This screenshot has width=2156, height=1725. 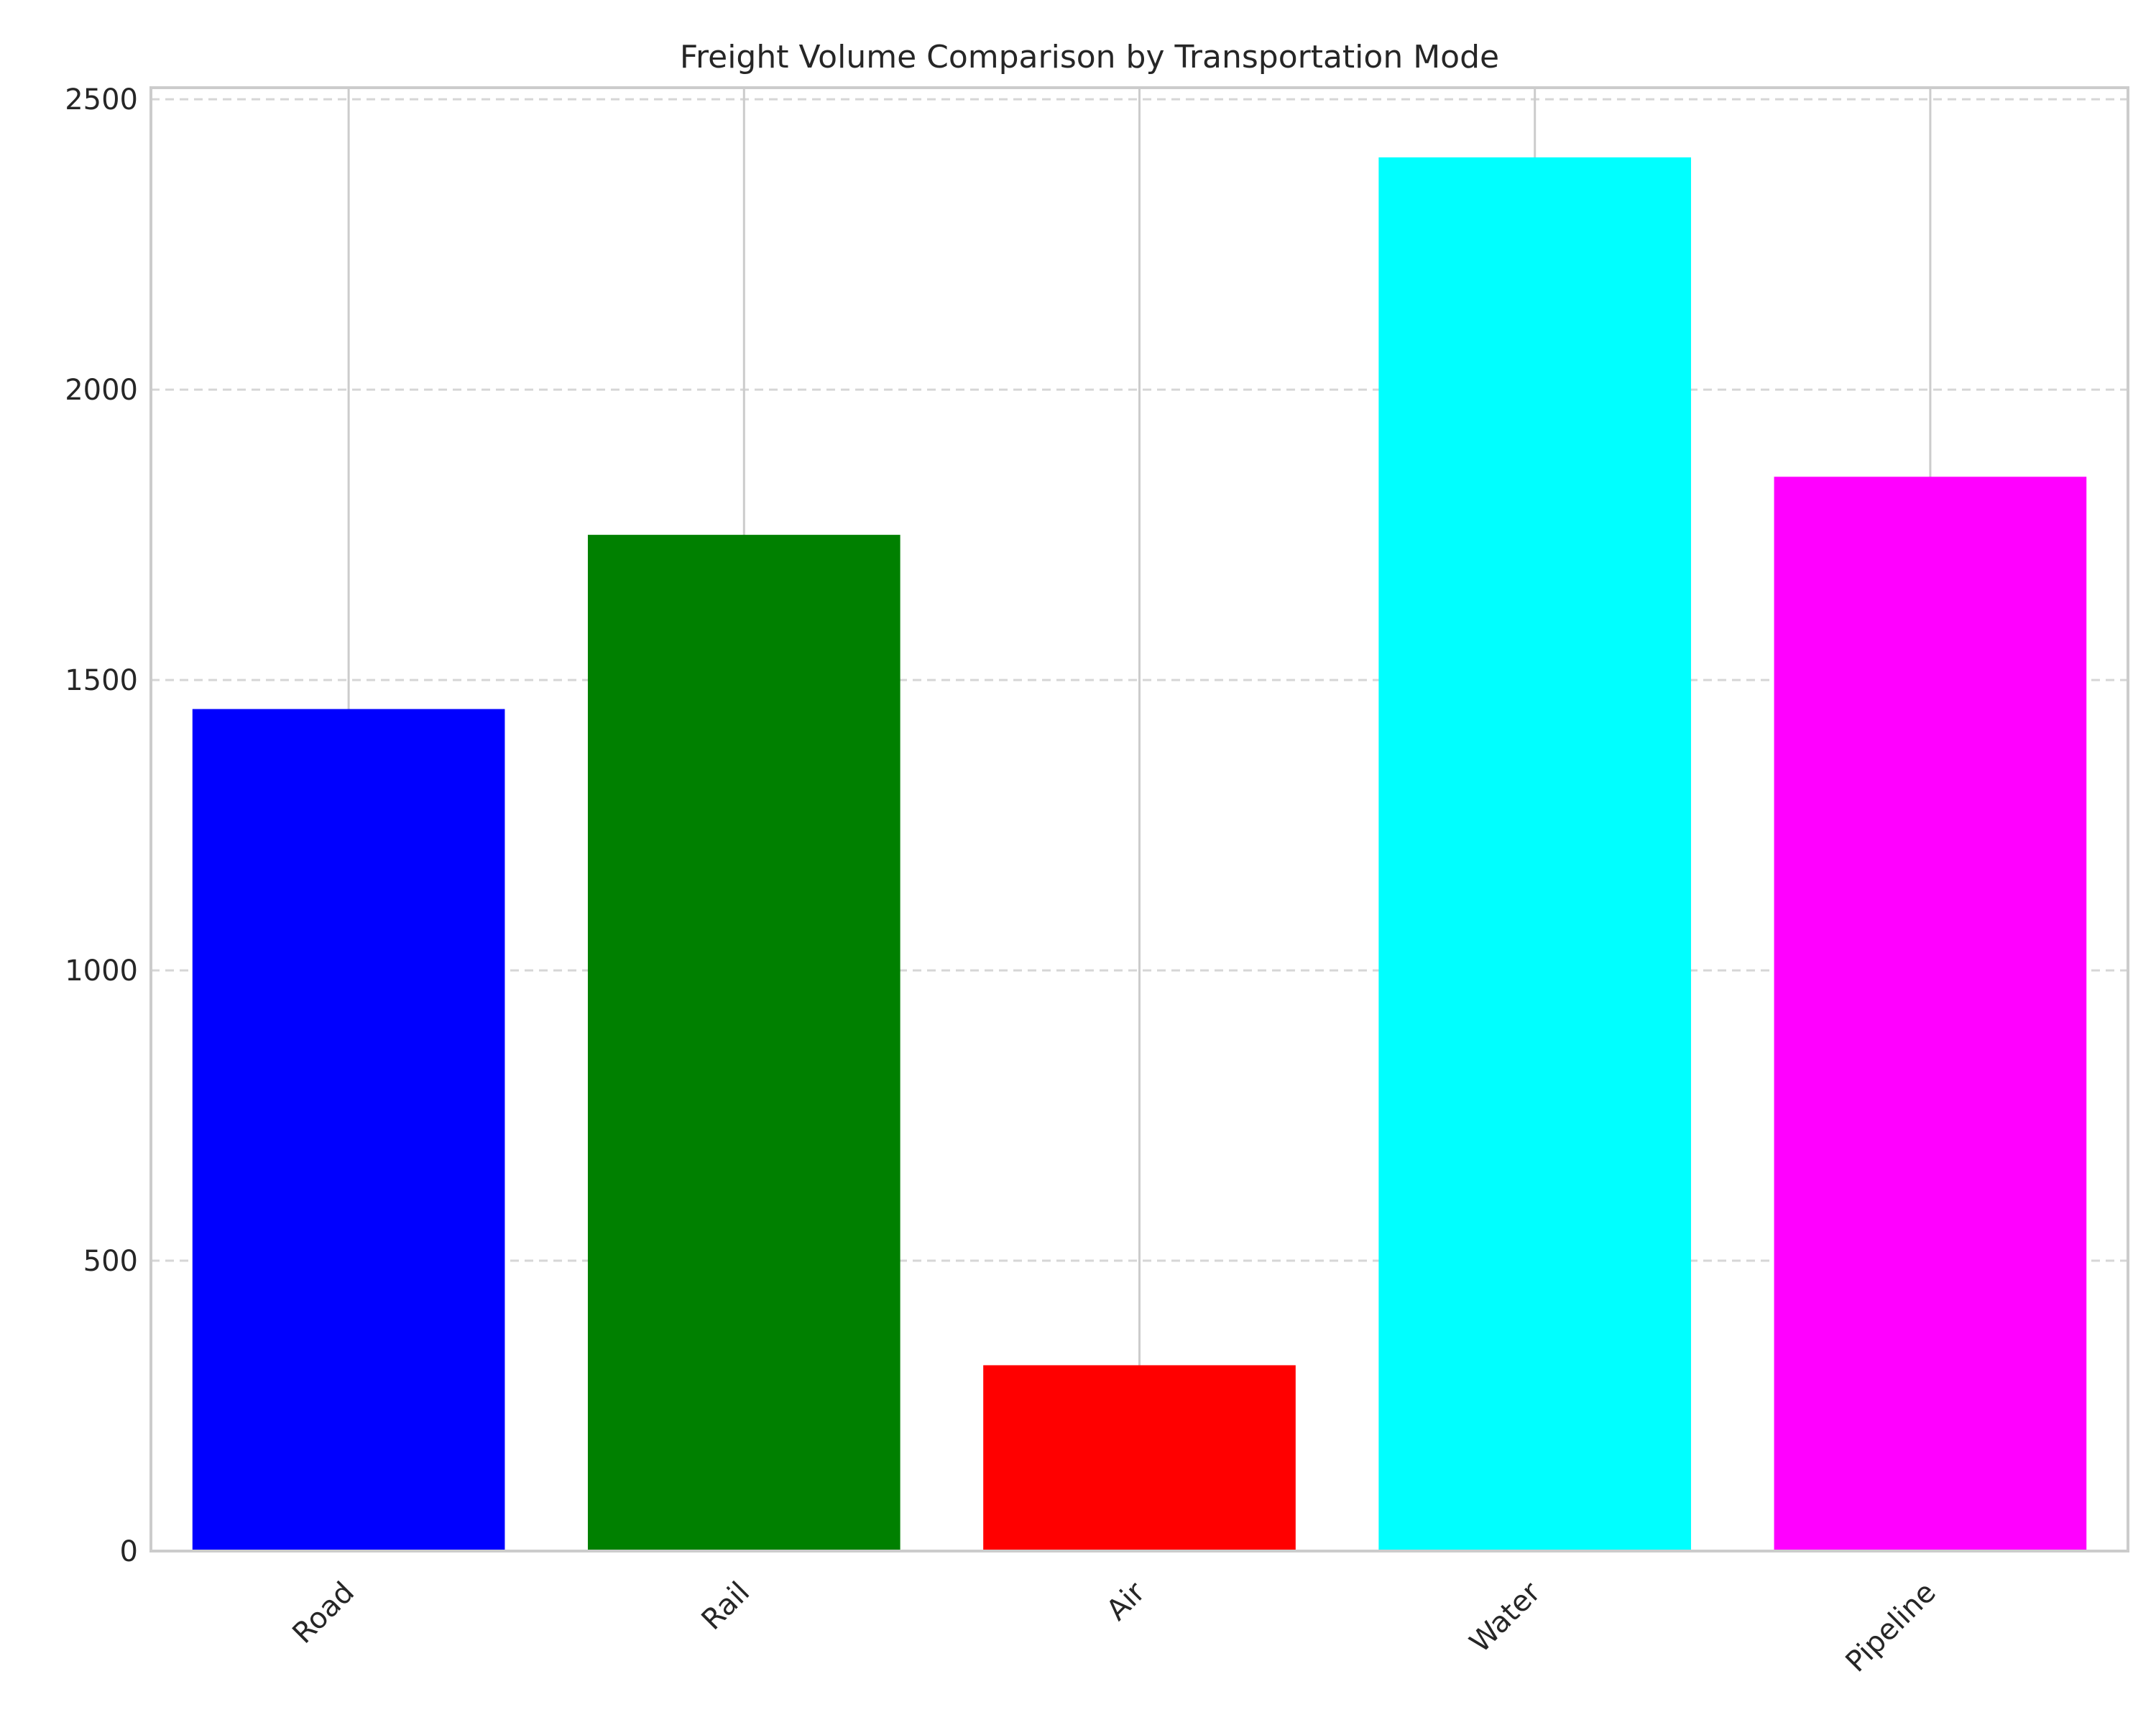 What do you see at coordinates (323, 1613) in the screenshot?
I see `x-tick-label-road: Road` at bounding box center [323, 1613].